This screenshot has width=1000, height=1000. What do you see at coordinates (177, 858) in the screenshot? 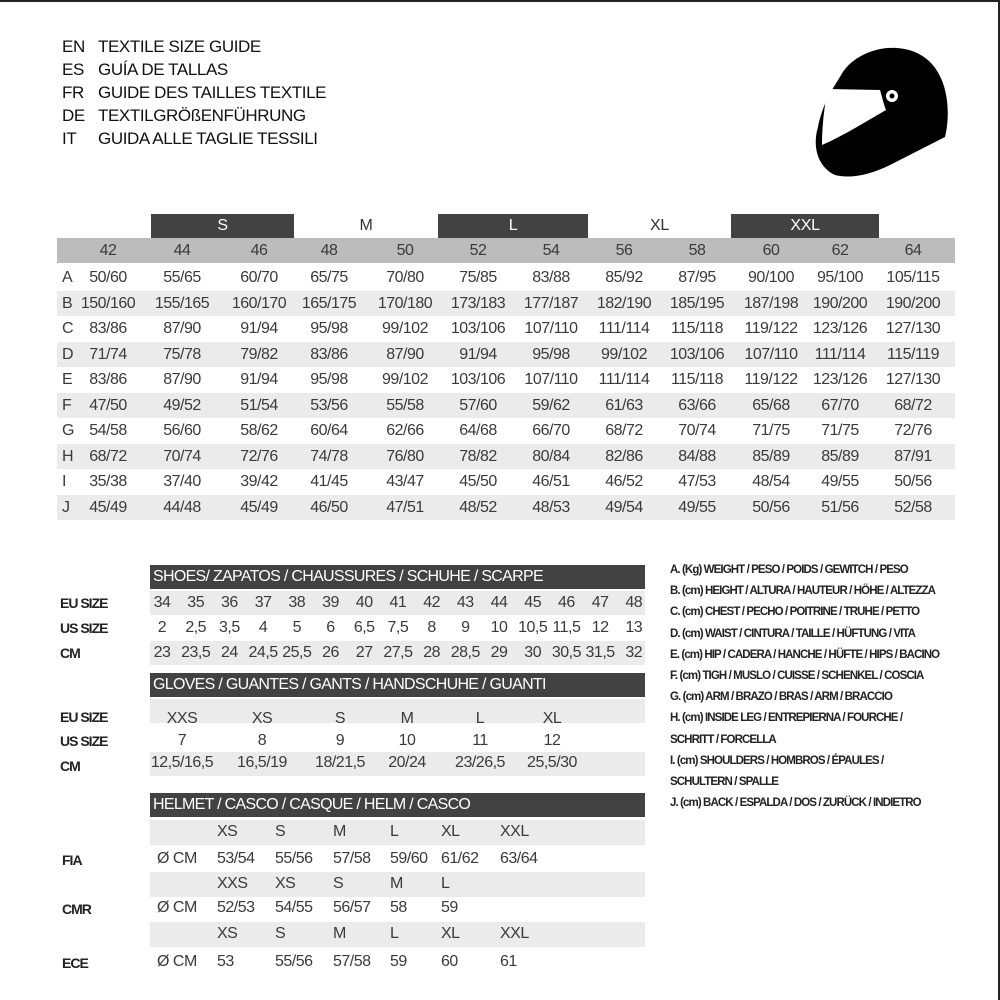
I see `unit-label: Ø CM` at bounding box center [177, 858].